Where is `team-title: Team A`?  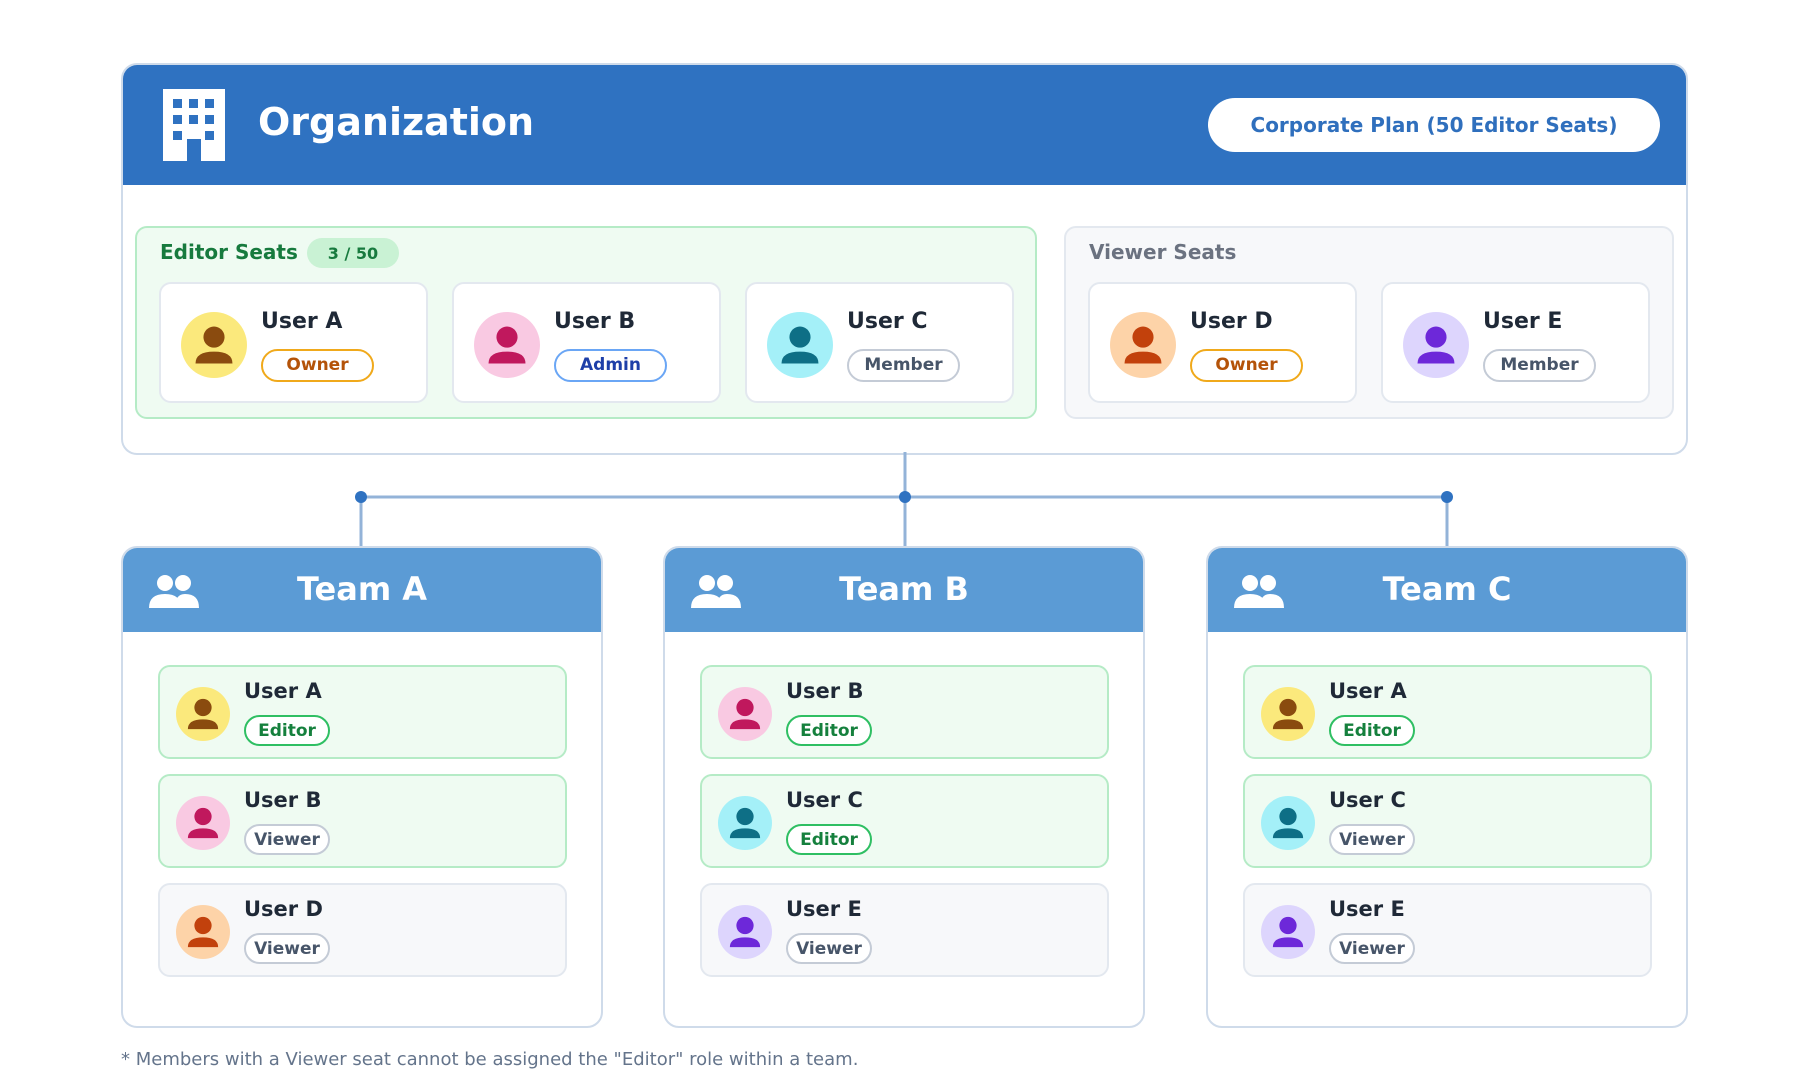 team-title: Team A is located at coordinates (362, 589).